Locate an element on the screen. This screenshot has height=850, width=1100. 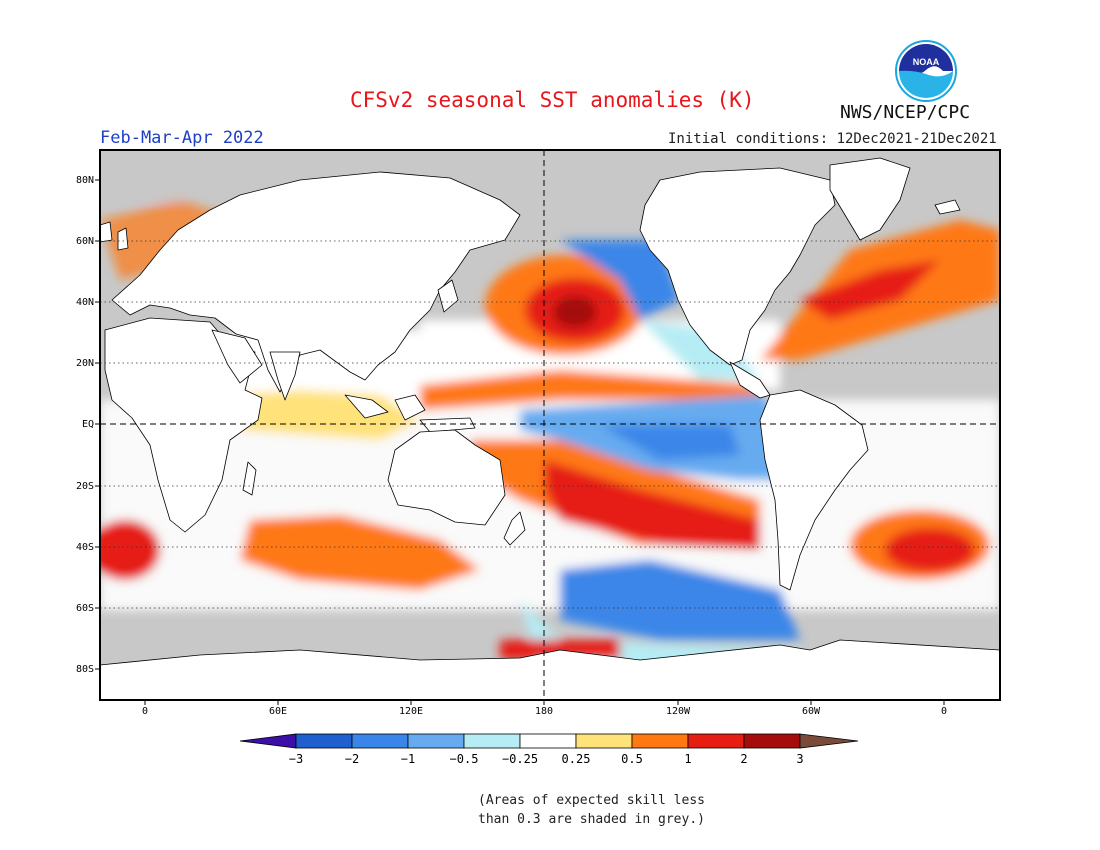
lon-label: 60E is located at coordinates (278, 711).